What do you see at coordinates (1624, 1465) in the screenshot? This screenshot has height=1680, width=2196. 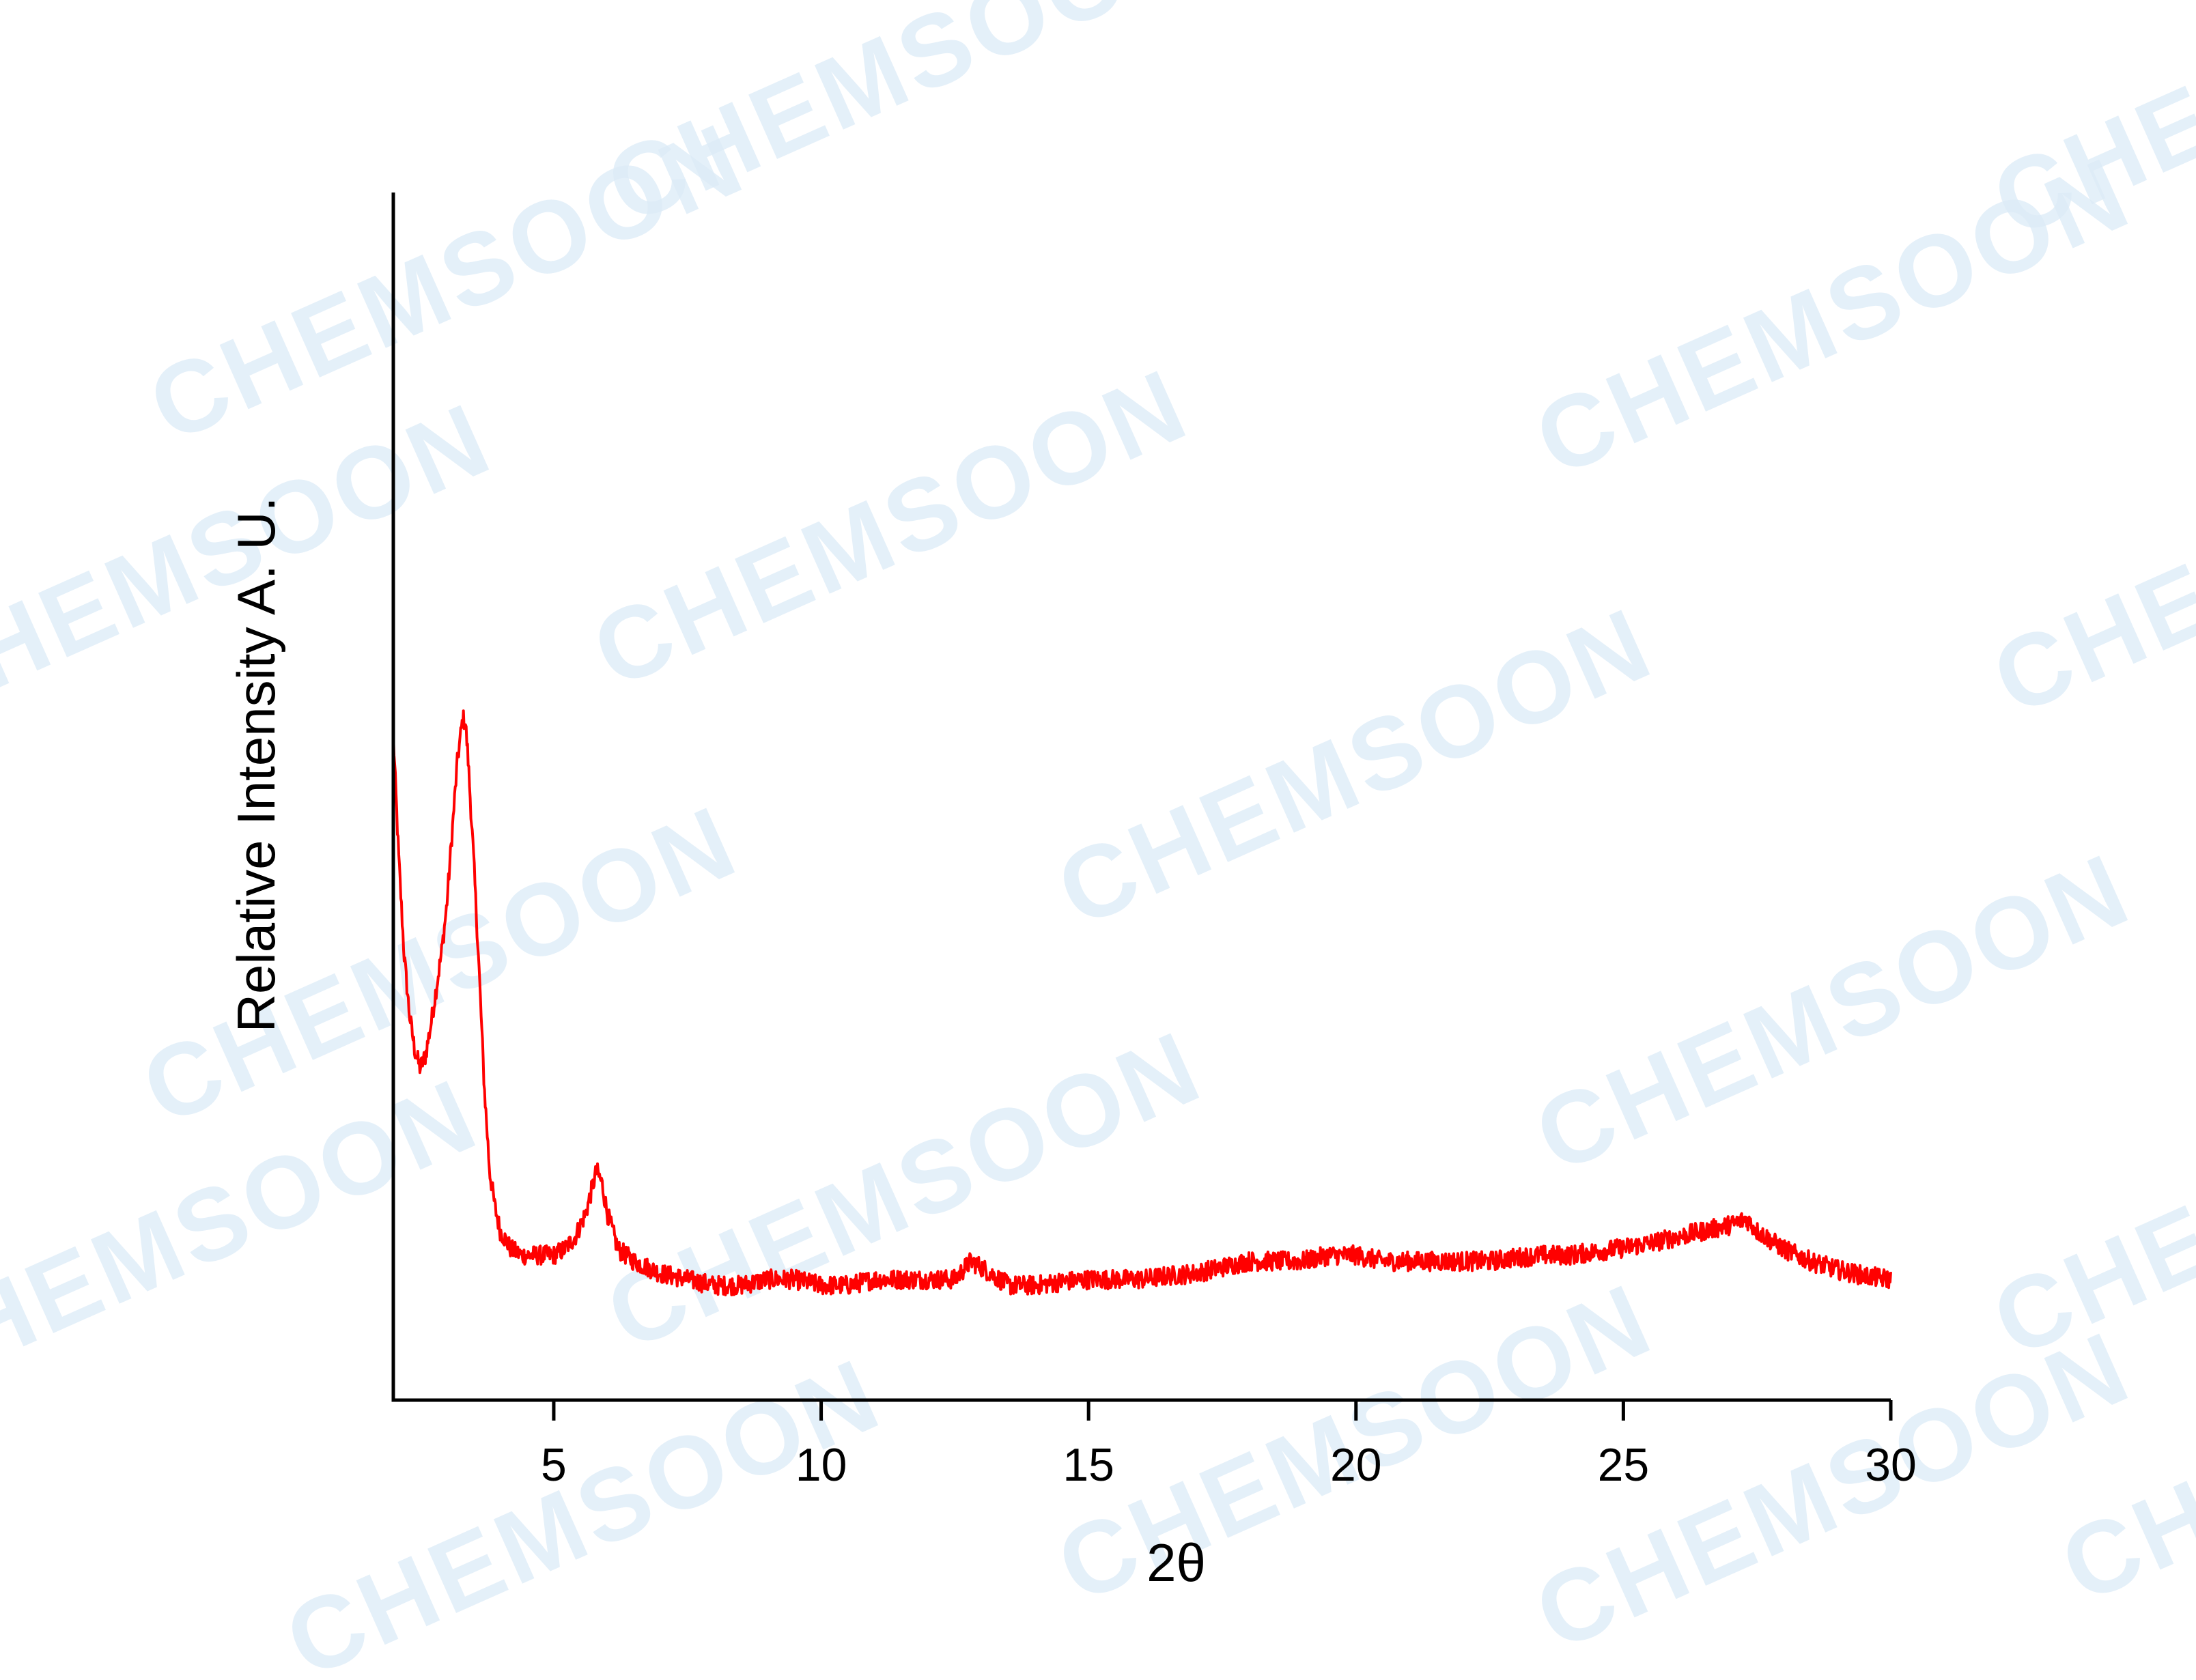 I see `x-tick-label: 25` at bounding box center [1624, 1465].